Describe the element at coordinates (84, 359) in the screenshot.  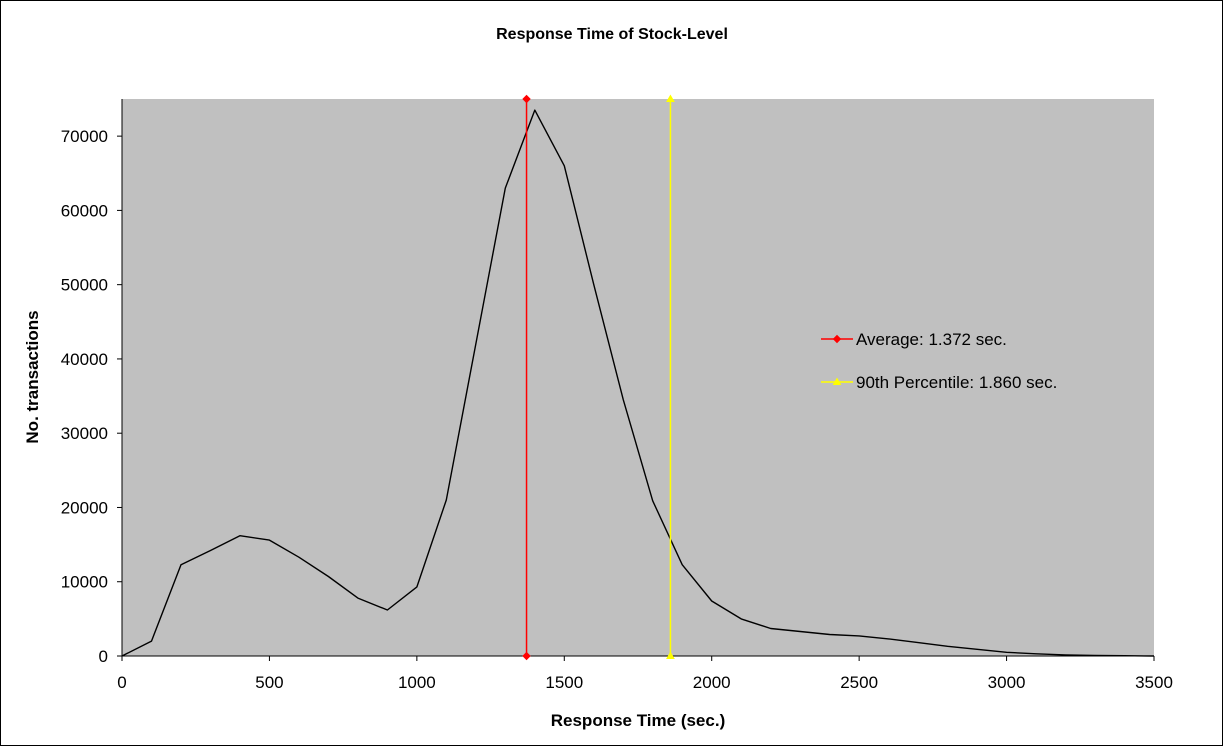
I see `y-tick-label: 40000` at that location.